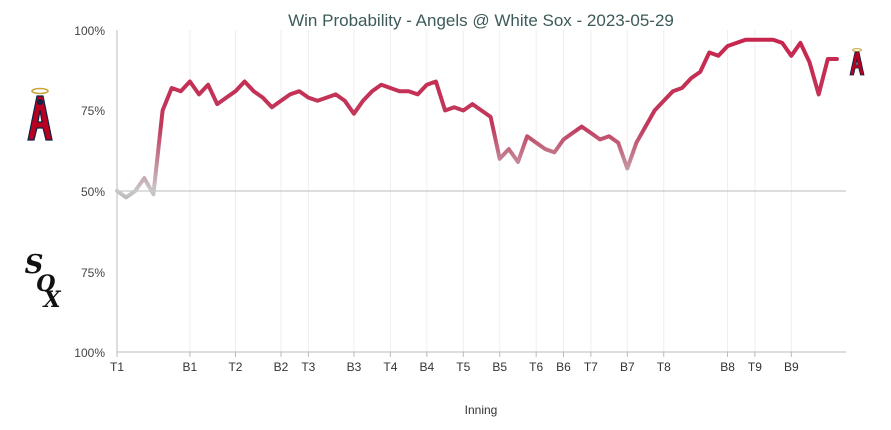 This screenshot has width=891, height=430. Describe the element at coordinates (727, 367) in the screenshot. I see `x-tick-label: B8` at that location.